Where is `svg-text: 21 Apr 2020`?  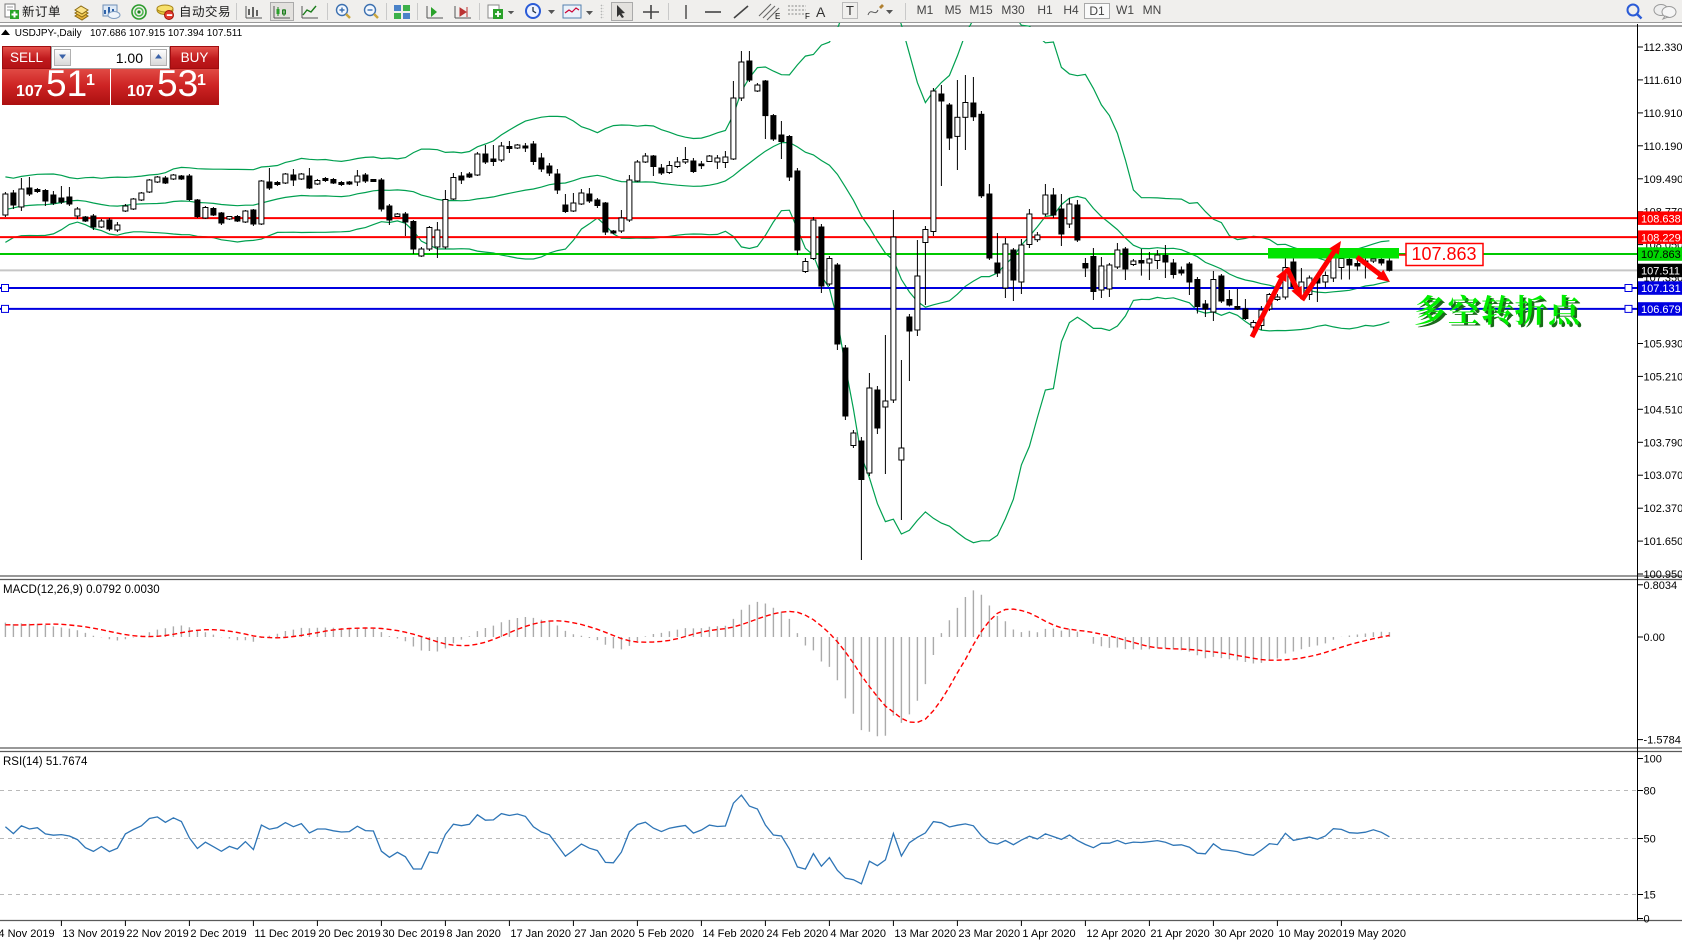 svg-text: 21 Apr 2020 is located at coordinates (1179, 934).